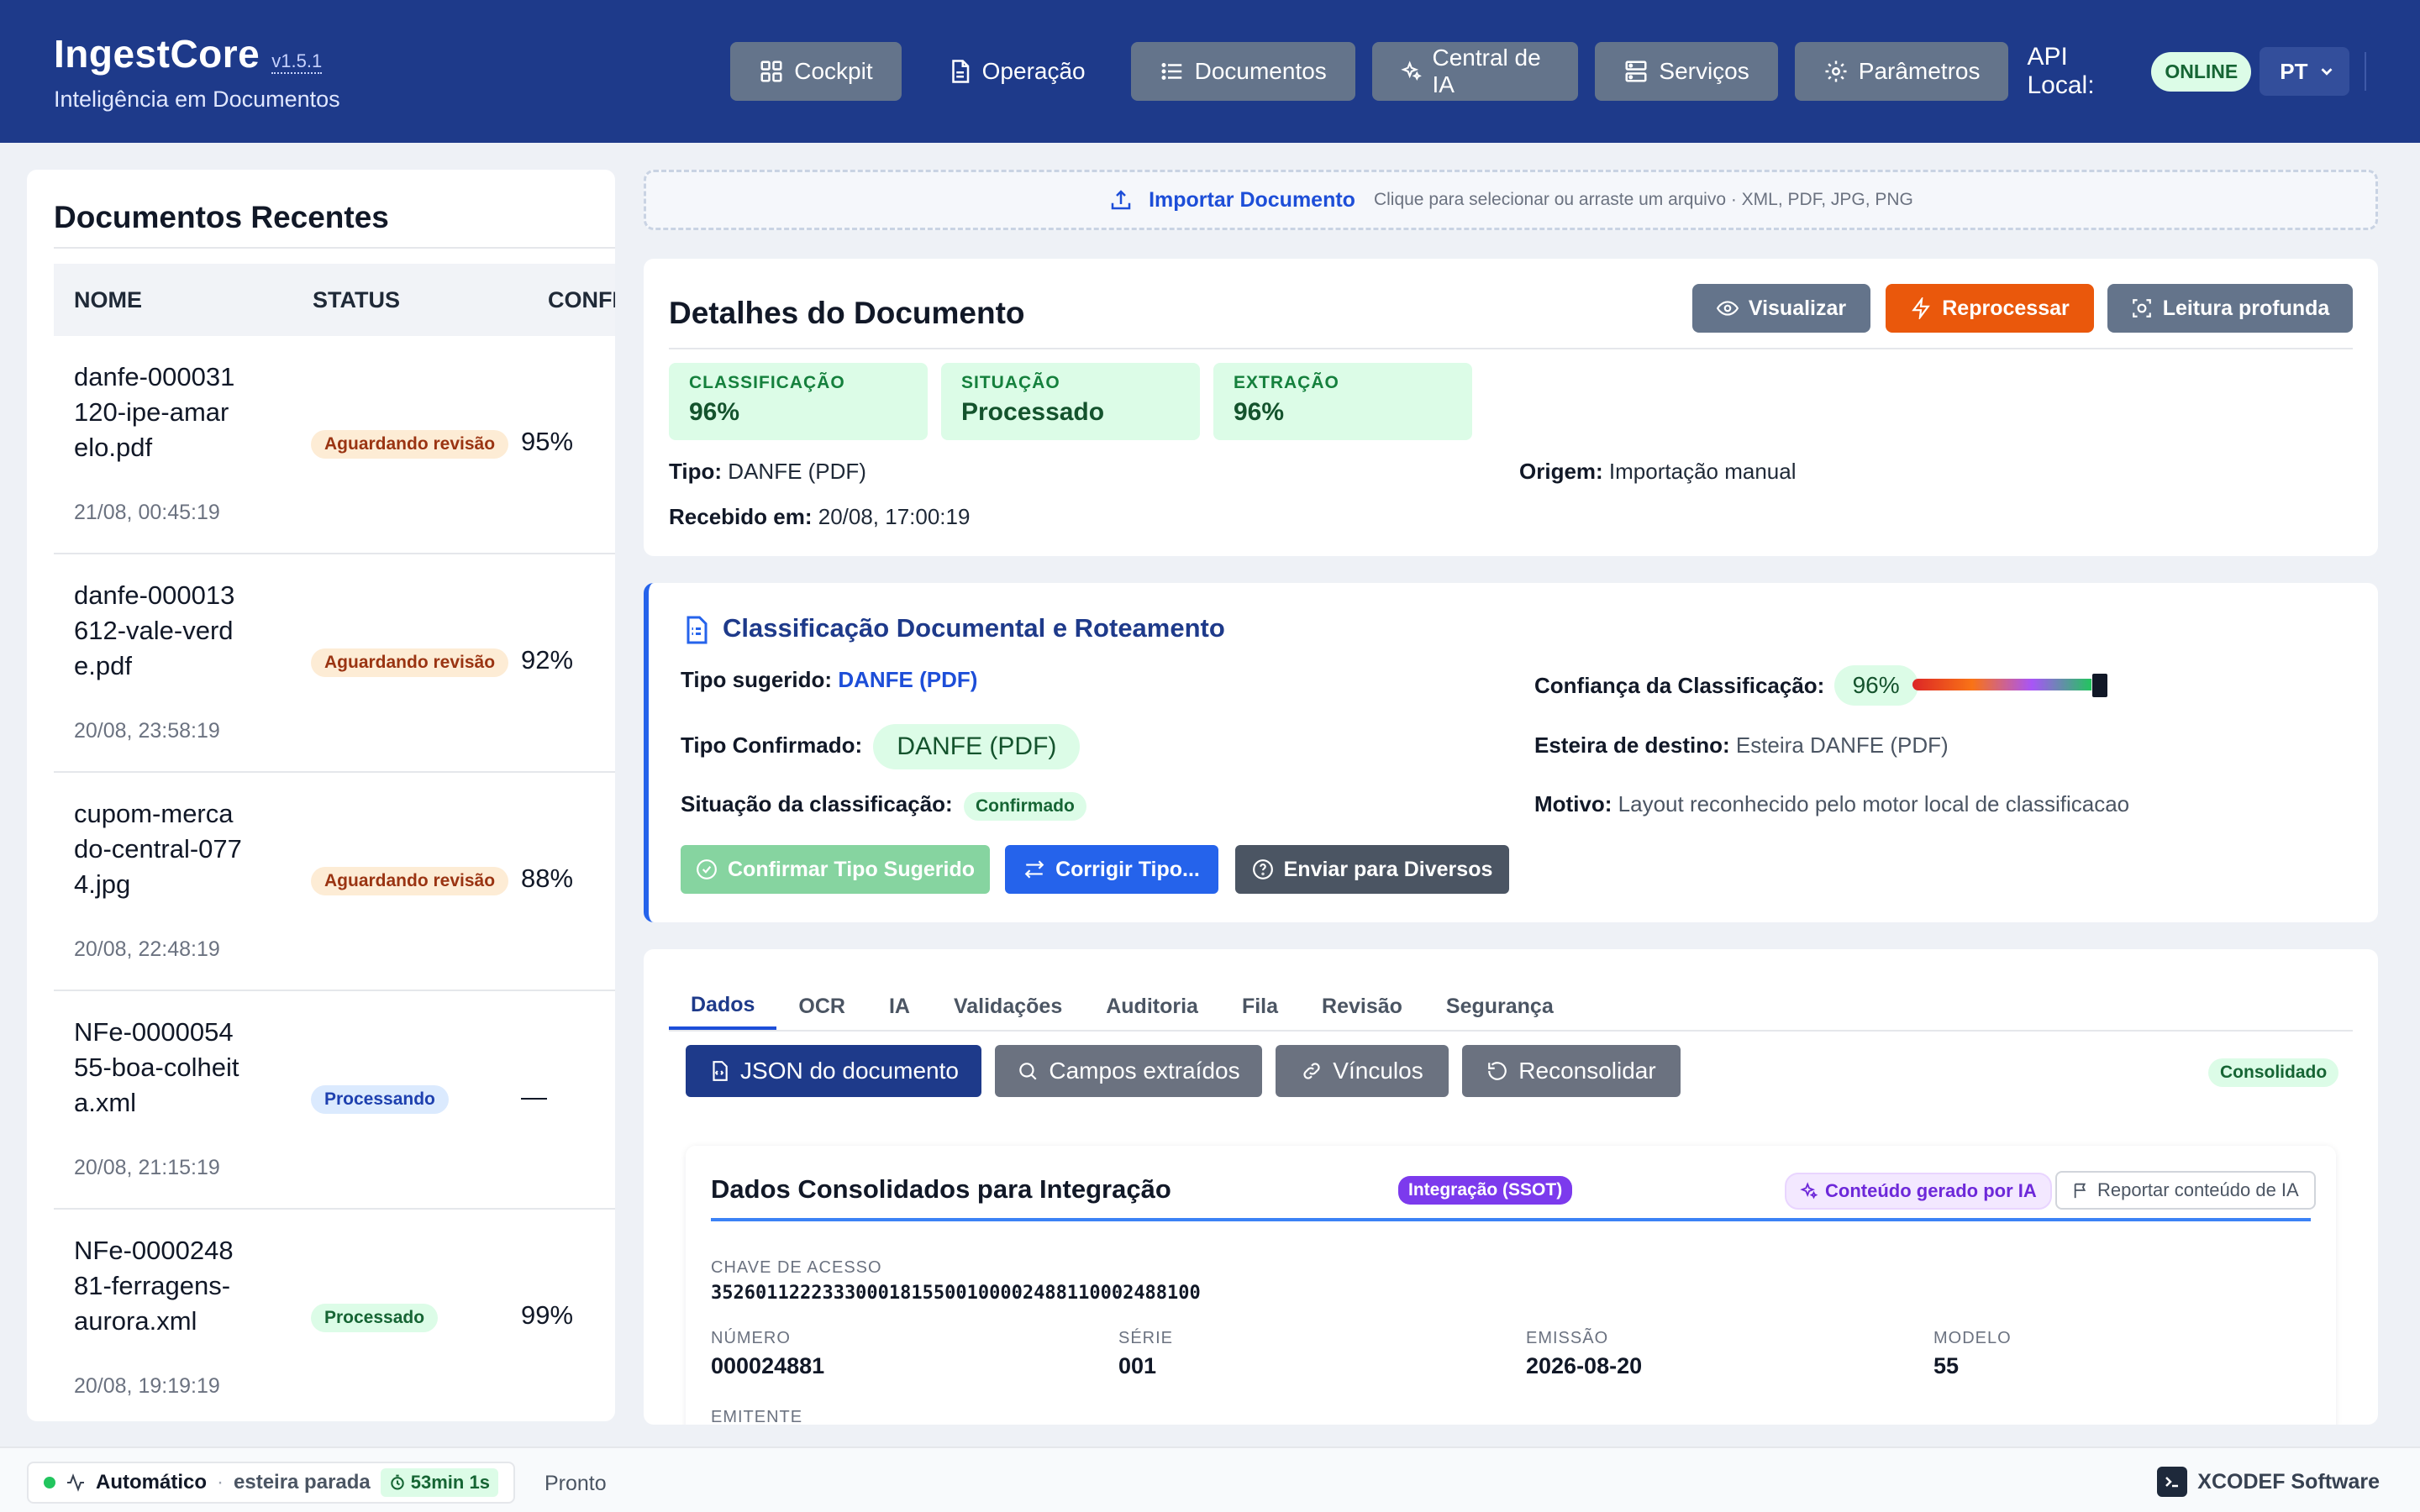  I want to click on search-icon, so click(1028, 1071).